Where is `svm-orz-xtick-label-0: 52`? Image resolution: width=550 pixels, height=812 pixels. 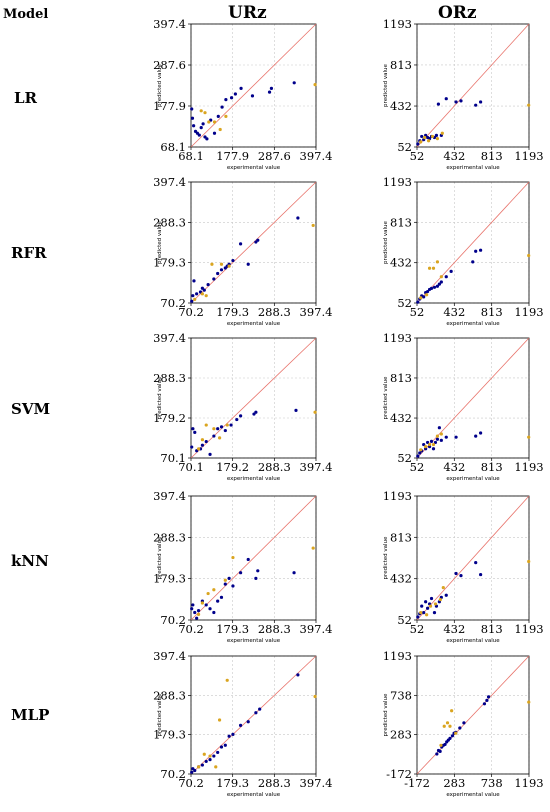 svm-orz-xtick-label-0: 52 is located at coordinates (417, 467).